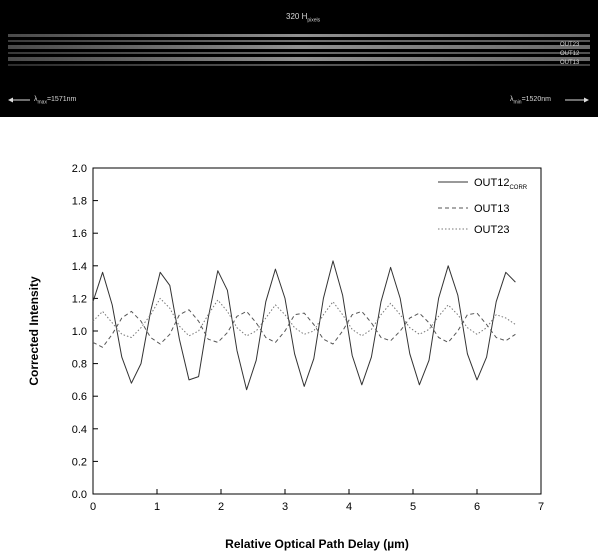 Image resolution: width=598 pixels, height=554 pixels. Describe the element at coordinates (517, 102) in the screenshot. I see `lambda-min-sub: min` at that location.